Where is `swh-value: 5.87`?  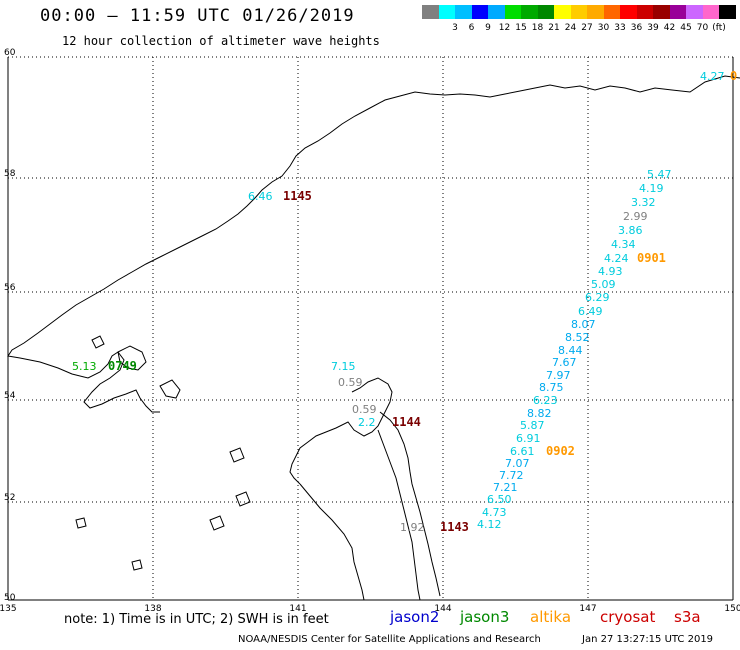
swh-value: 5.87 is located at coordinates (532, 425).